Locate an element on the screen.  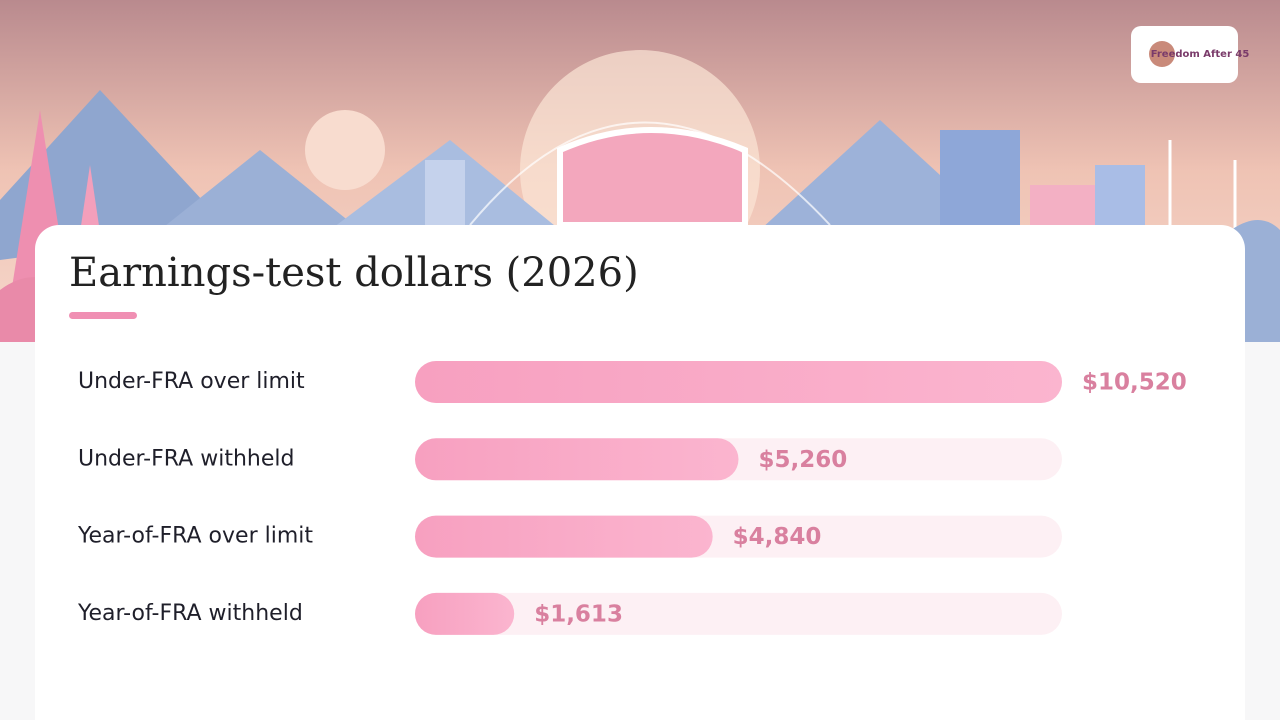
category-label: Year-of-FRA withheld is located at coordinates (190, 613).